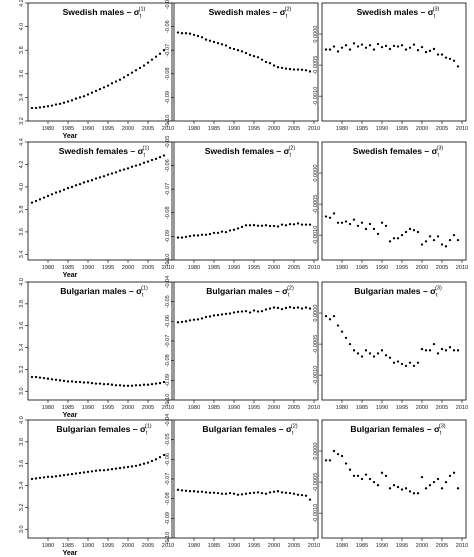  Describe the element at coordinates (395, 12) in the screenshot. I see `chart-title-text: Swedish males – σ` at that location.